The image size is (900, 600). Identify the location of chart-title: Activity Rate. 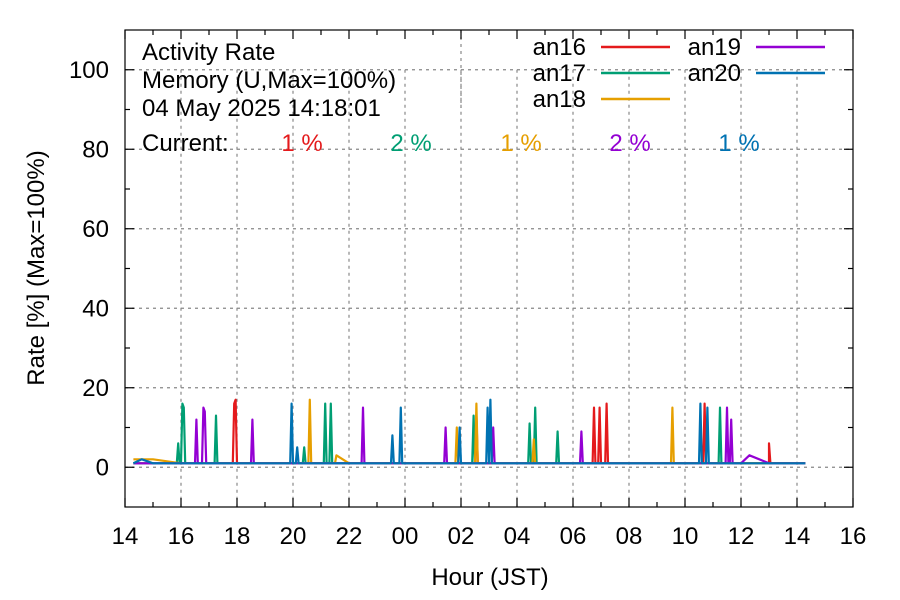
(208, 52).